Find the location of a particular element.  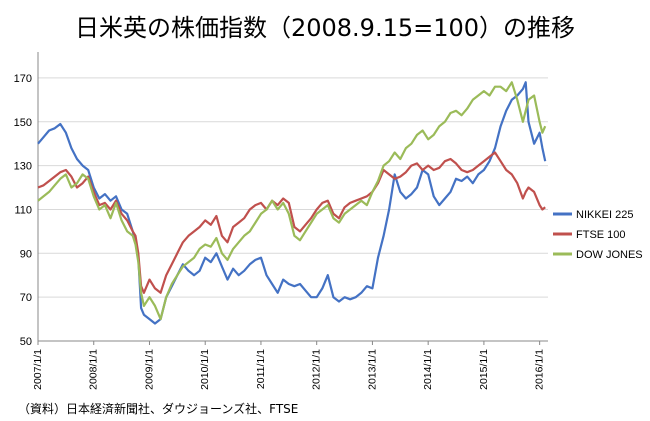

x-tick-label: 2008/1/1 is located at coordinates (94, 369).